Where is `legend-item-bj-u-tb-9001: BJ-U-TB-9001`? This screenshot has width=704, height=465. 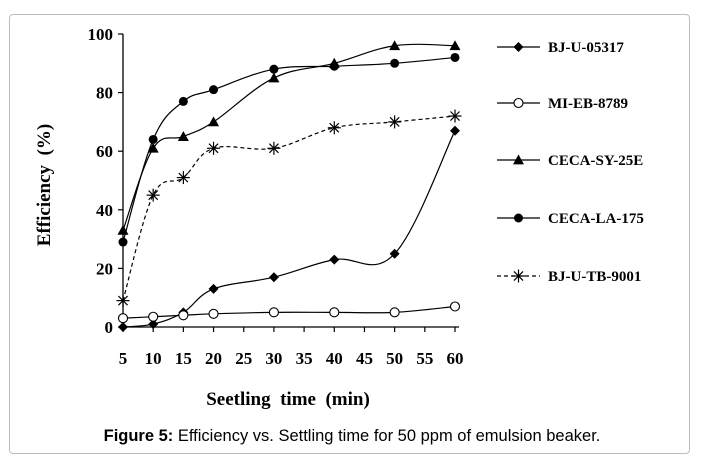 legend-item-bj-u-tb-9001: BJ-U-TB-9001 is located at coordinates (569, 277).